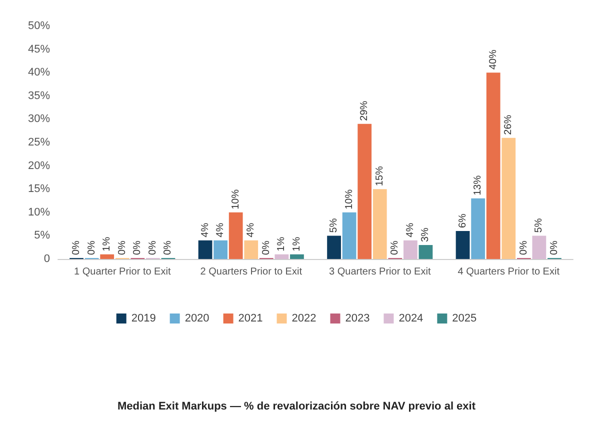 The height and width of the screenshot is (447, 593). What do you see at coordinates (464, 318) in the screenshot?
I see `legend-label: 2025` at bounding box center [464, 318].